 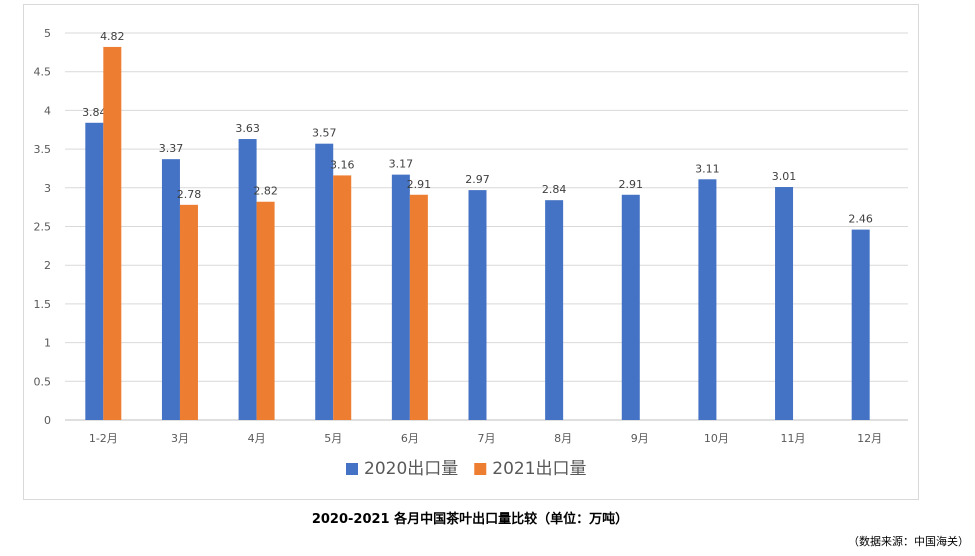 I want to click on y-tick-label: 0, so click(x=47, y=420).